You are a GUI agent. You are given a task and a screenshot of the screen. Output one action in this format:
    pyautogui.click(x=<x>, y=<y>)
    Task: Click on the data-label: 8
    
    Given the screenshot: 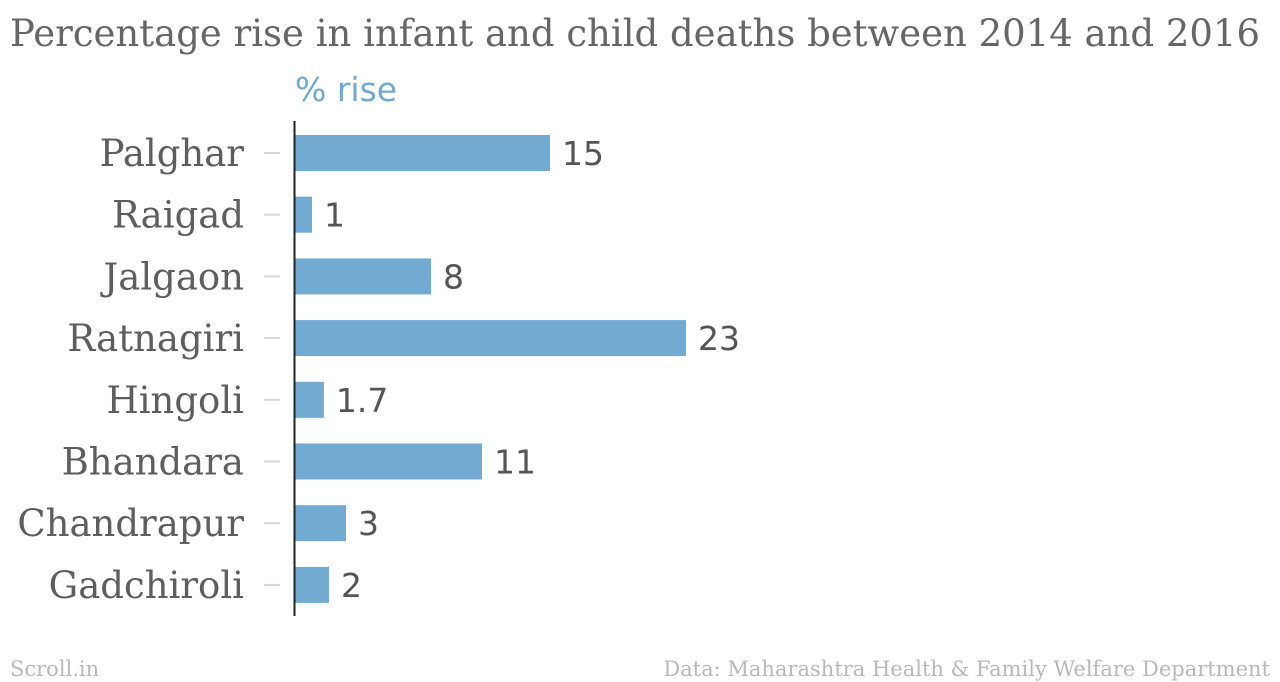 What is the action you would take?
    pyautogui.click(x=453, y=276)
    